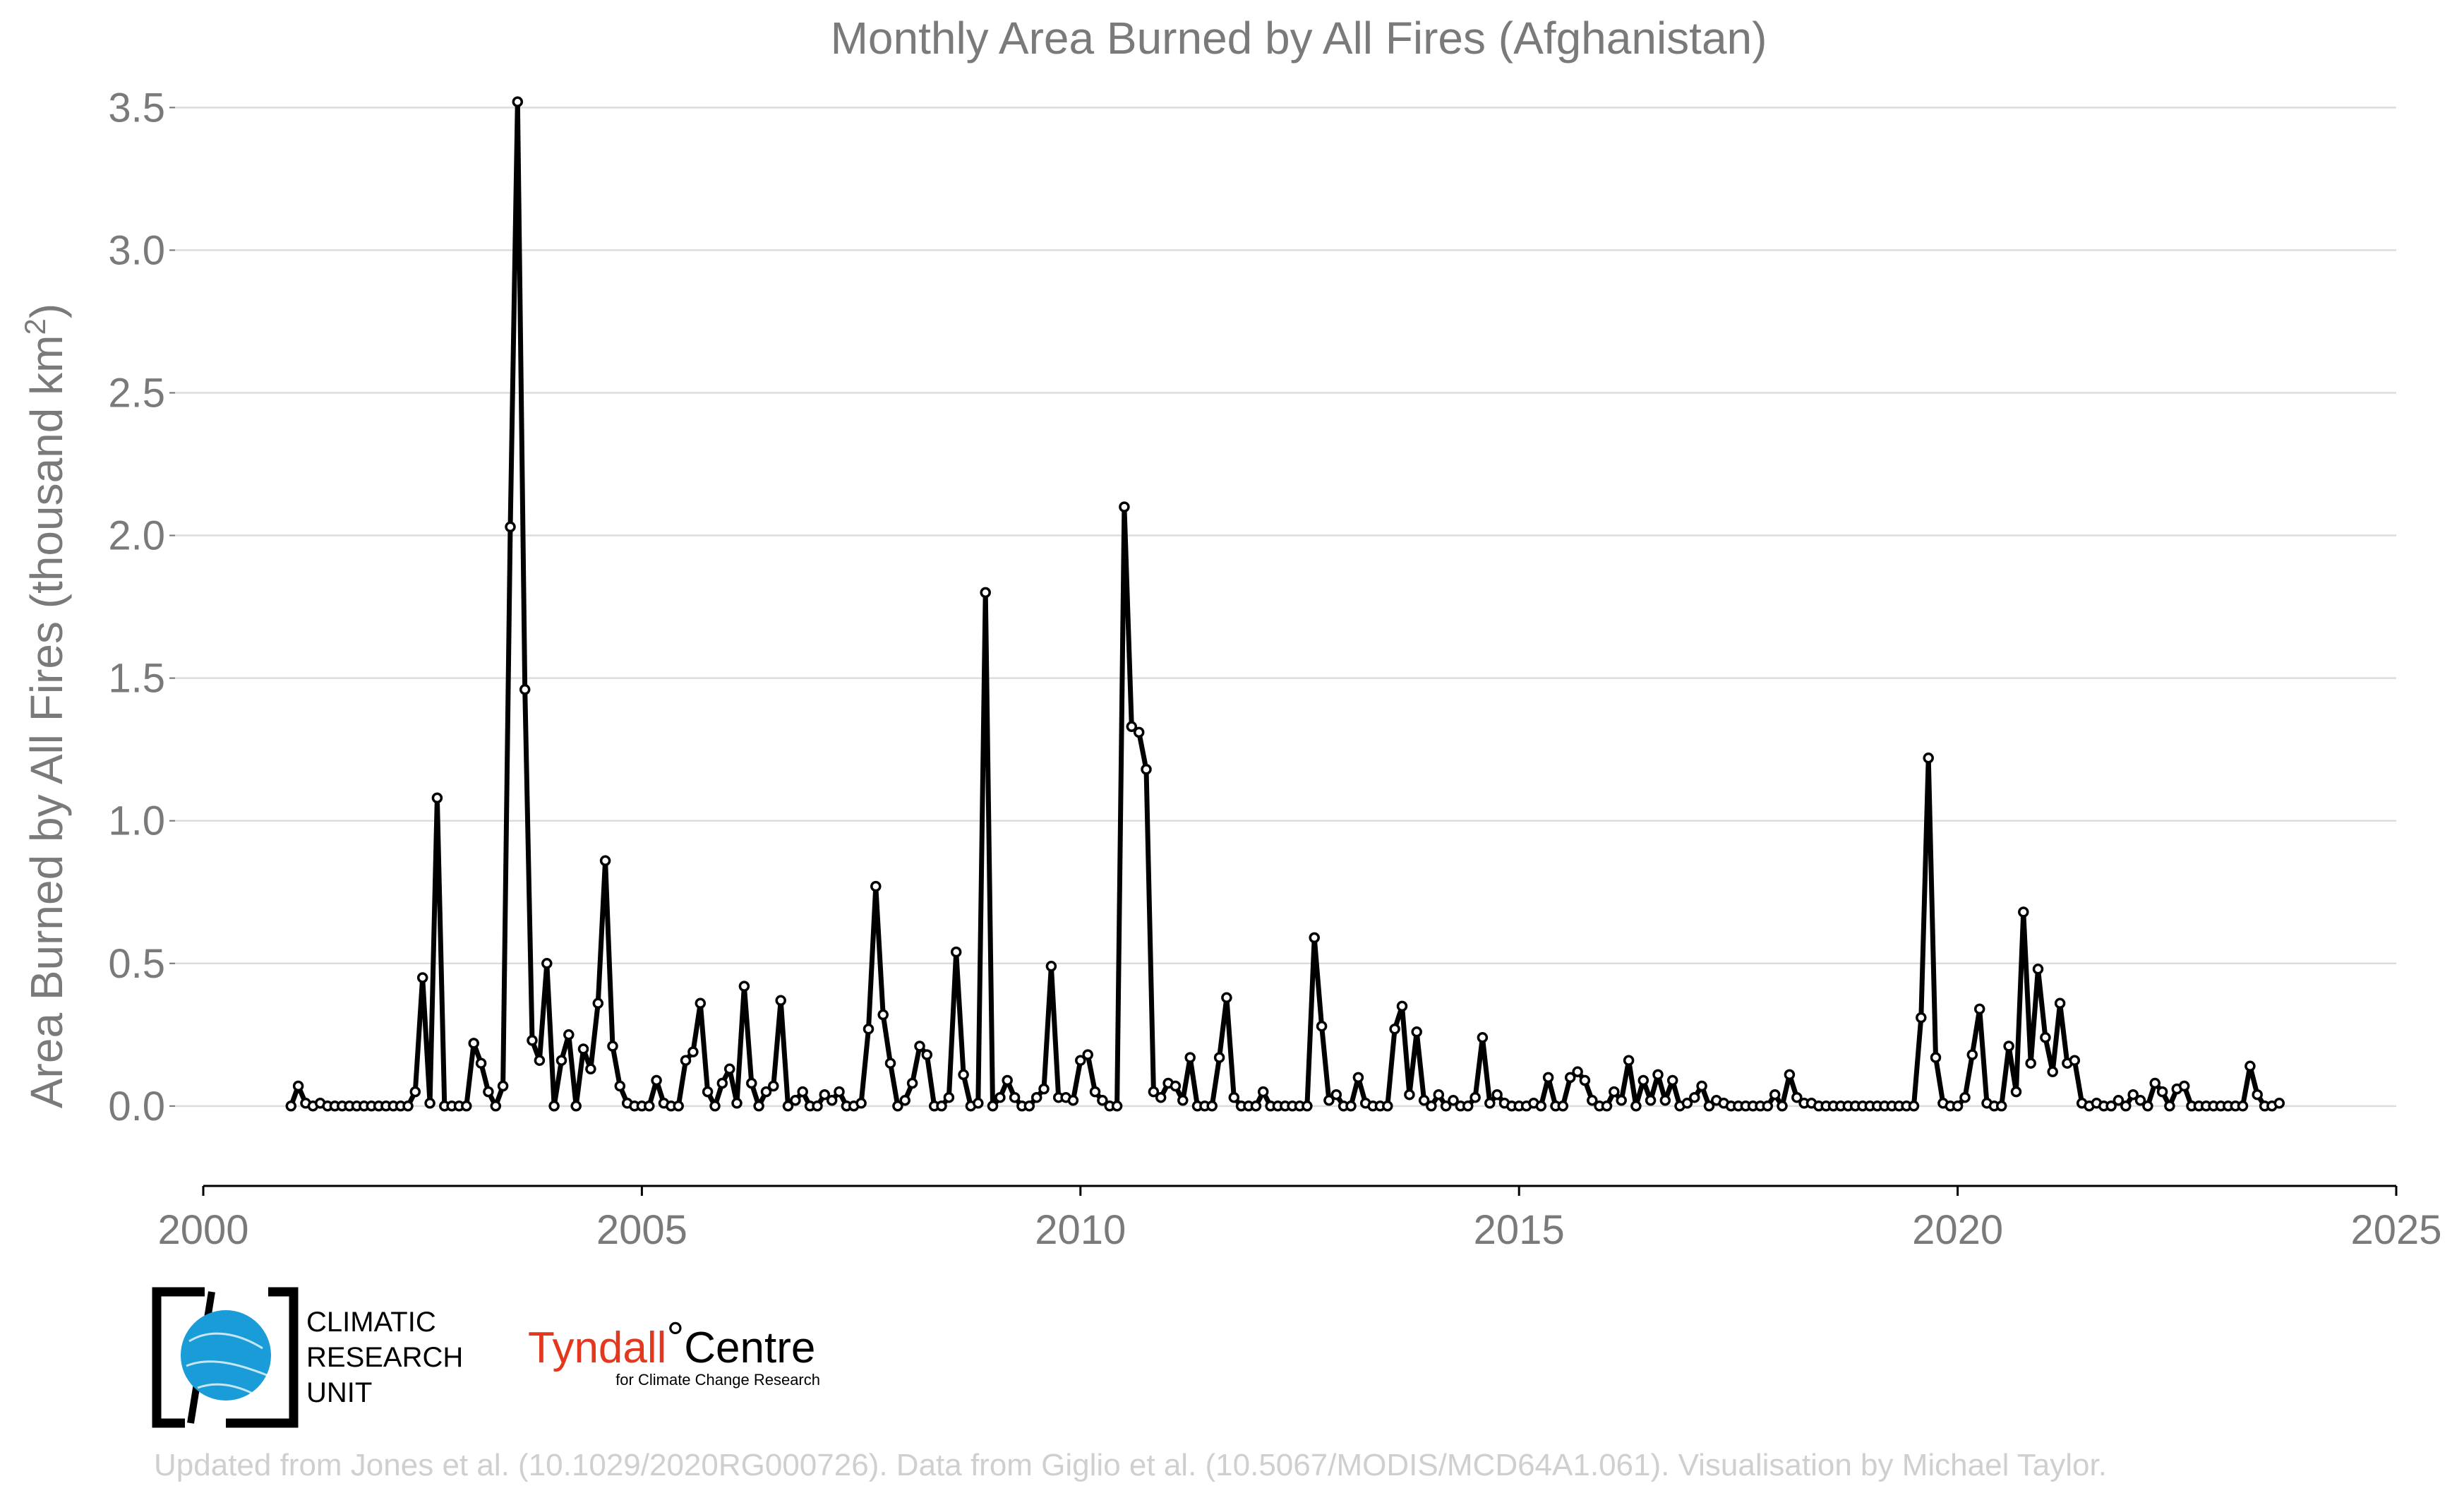 Image resolution: width=2464 pixels, height=1505 pixels. What do you see at coordinates (136, 679) in the screenshot?
I see `y-tick-label: 1.5` at bounding box center [136, 679].